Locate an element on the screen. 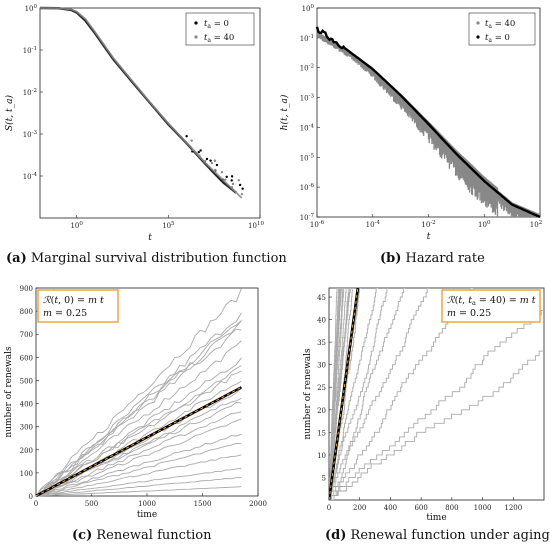  y-tick-label: 35 is located at coordinates (321, 343).